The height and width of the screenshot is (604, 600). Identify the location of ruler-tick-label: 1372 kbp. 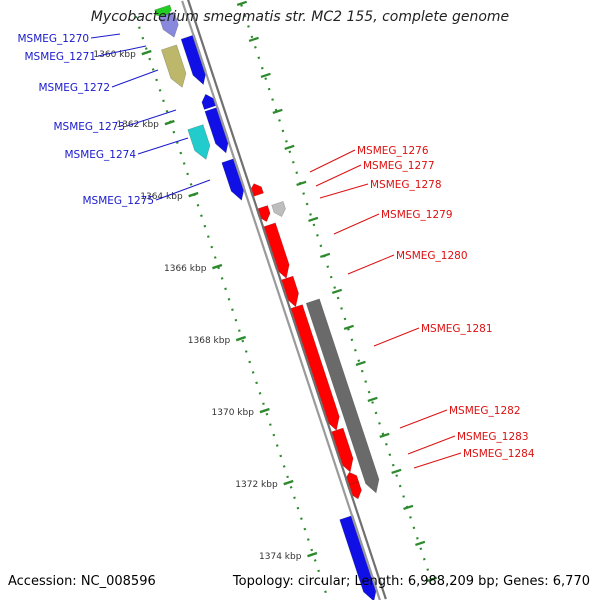
(256, 485).